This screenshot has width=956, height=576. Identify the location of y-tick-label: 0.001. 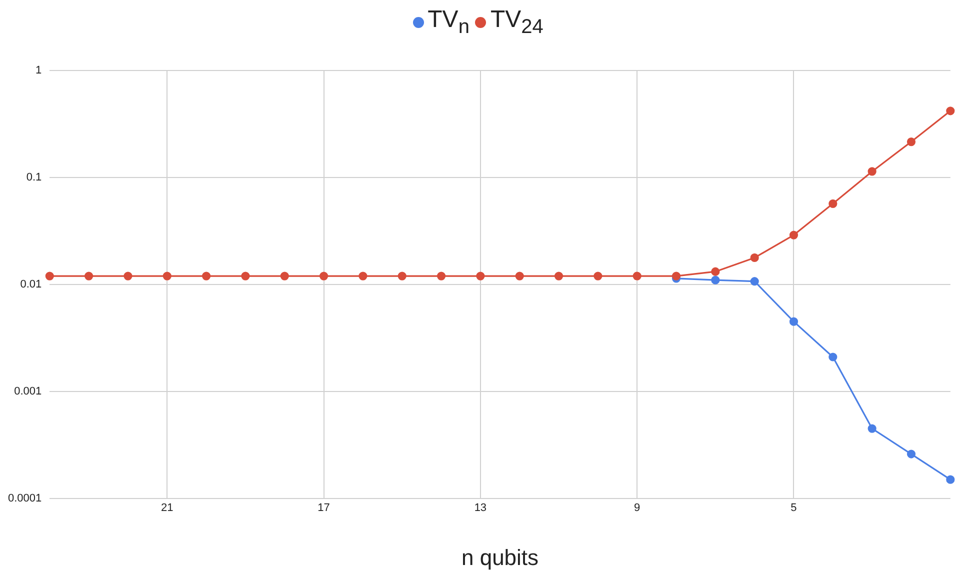
(28, 391).